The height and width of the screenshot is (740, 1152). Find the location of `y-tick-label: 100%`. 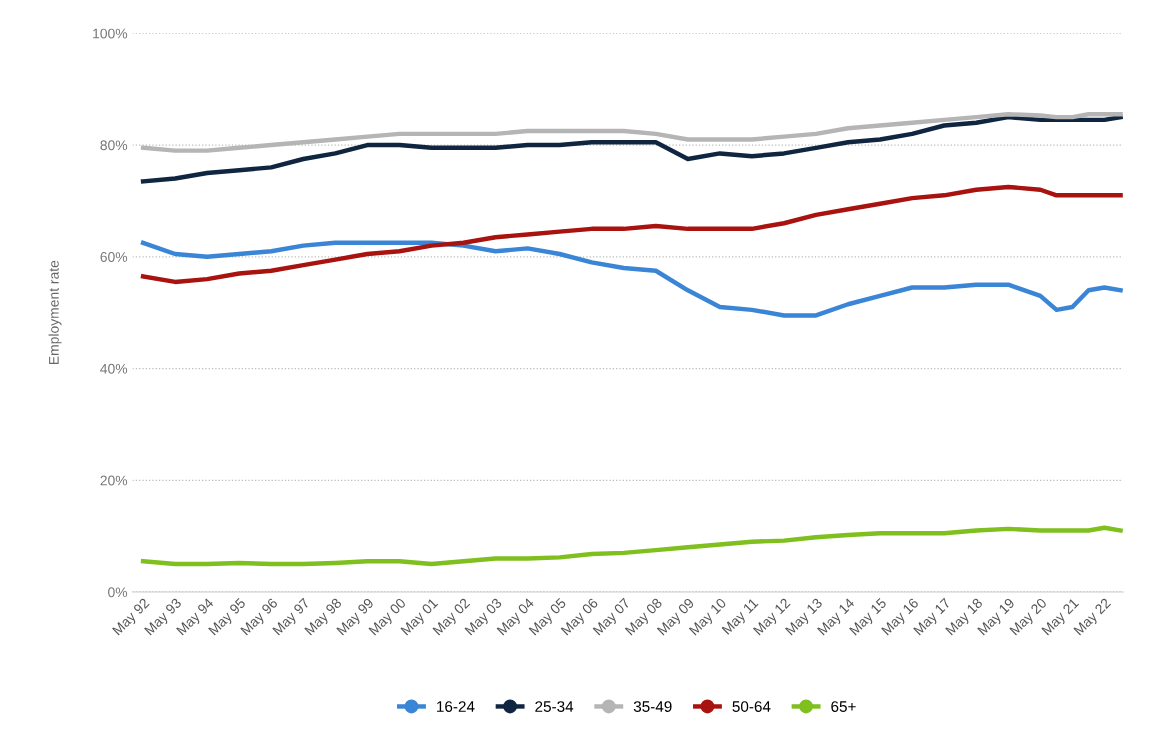

y-tick-label: 100% is located at coordinates (110, 33).